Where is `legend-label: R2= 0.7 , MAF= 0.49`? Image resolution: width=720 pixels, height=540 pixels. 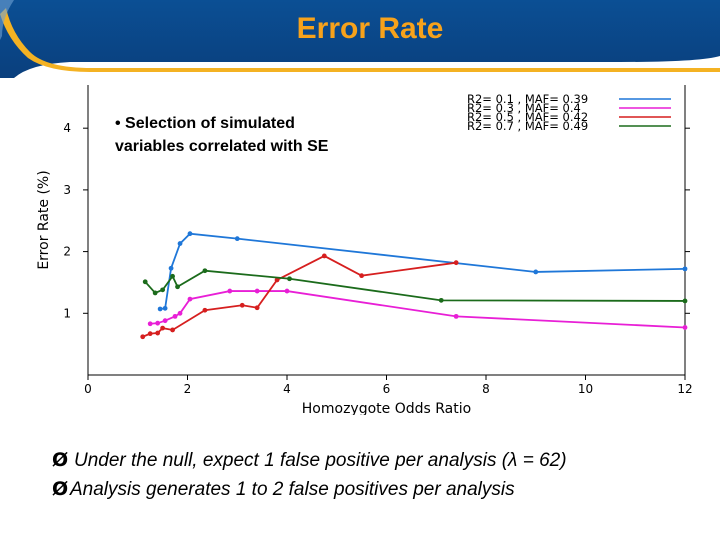 legend-label: R2= 0.7 , MAF= 0.49 is located at coordinates (527, 126).